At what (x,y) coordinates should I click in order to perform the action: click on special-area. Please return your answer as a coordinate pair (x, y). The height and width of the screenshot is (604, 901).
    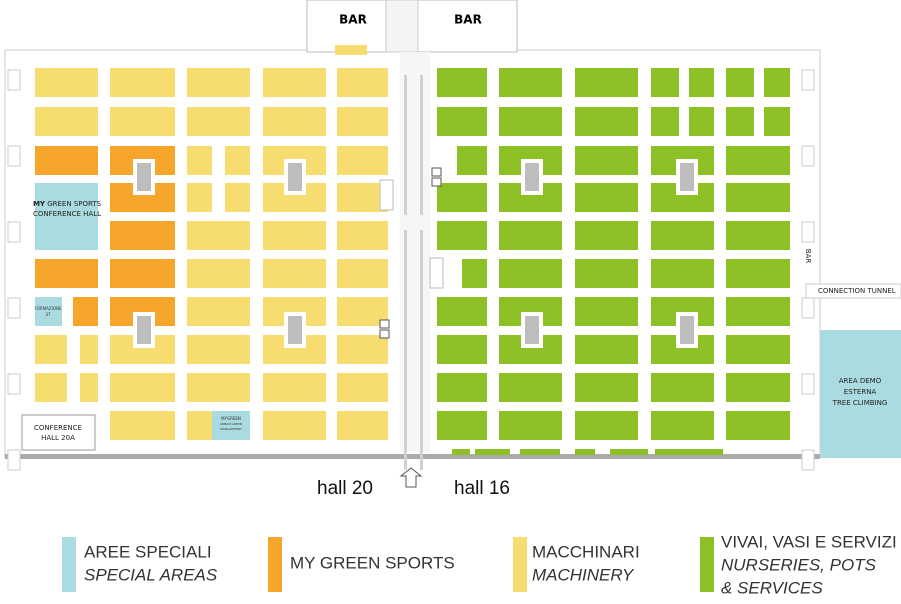
    Looking at the image, I should click on (66, 216).